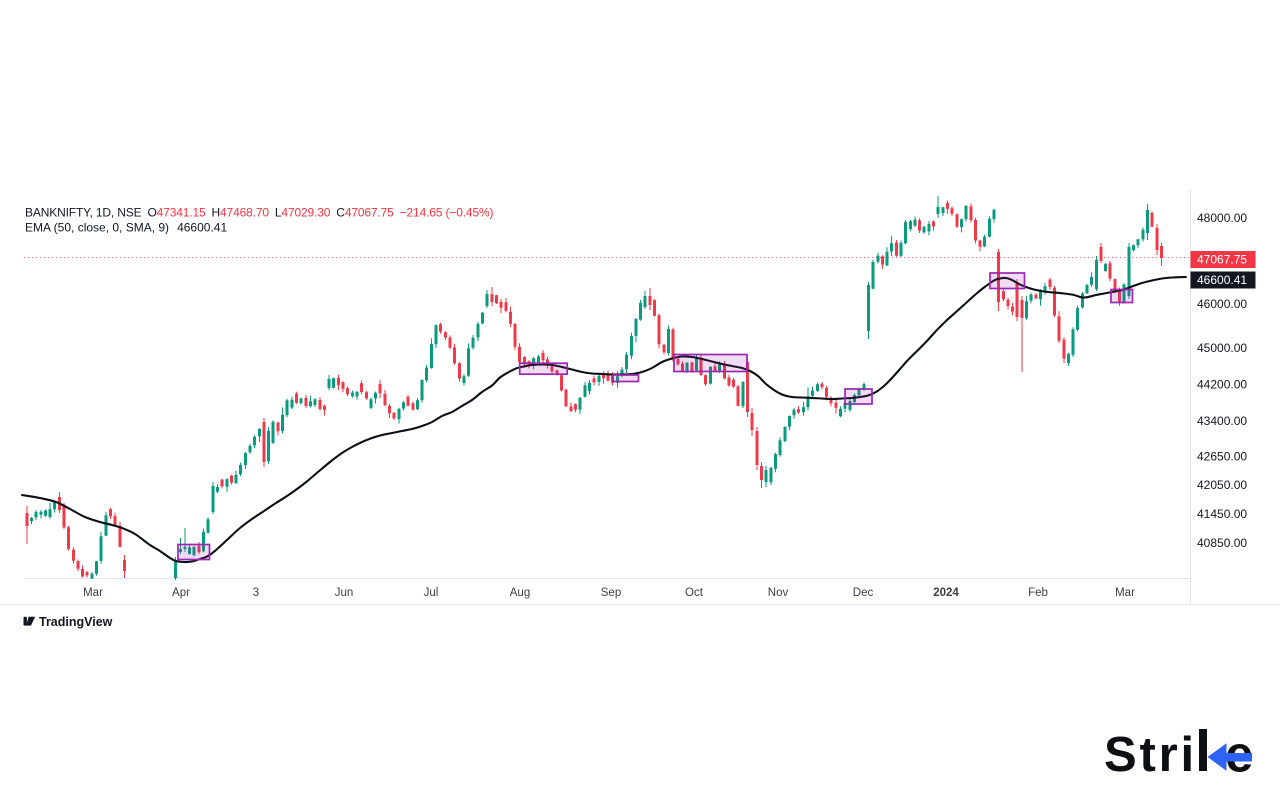 The image size is (1280, 800). I want to click on svg-text: TradingView, so click(76, 622).